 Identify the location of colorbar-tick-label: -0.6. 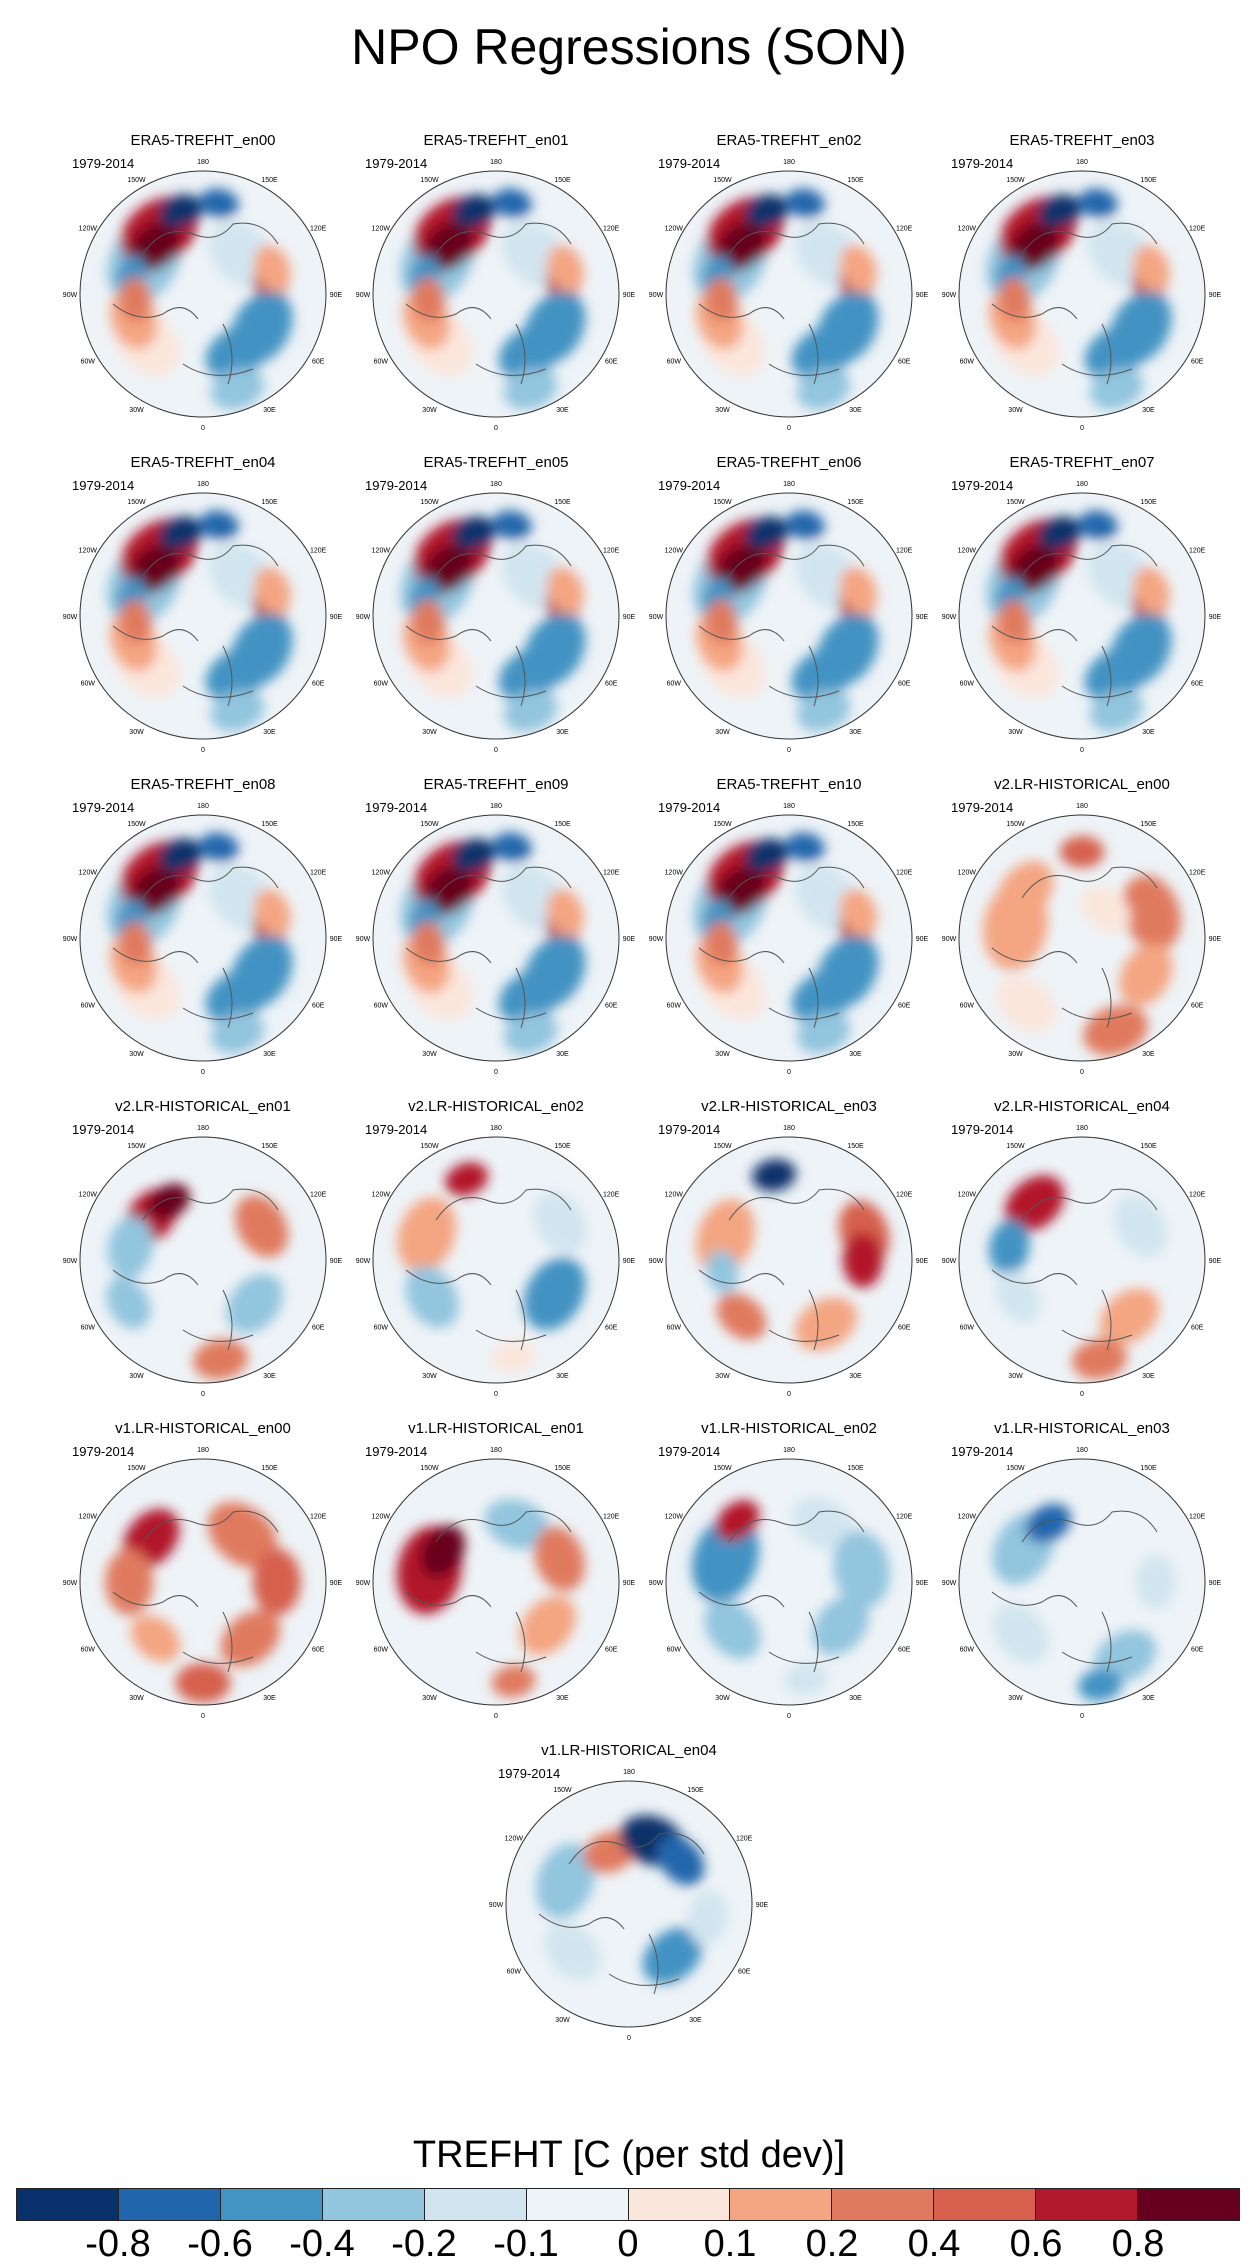
(220, 2244).